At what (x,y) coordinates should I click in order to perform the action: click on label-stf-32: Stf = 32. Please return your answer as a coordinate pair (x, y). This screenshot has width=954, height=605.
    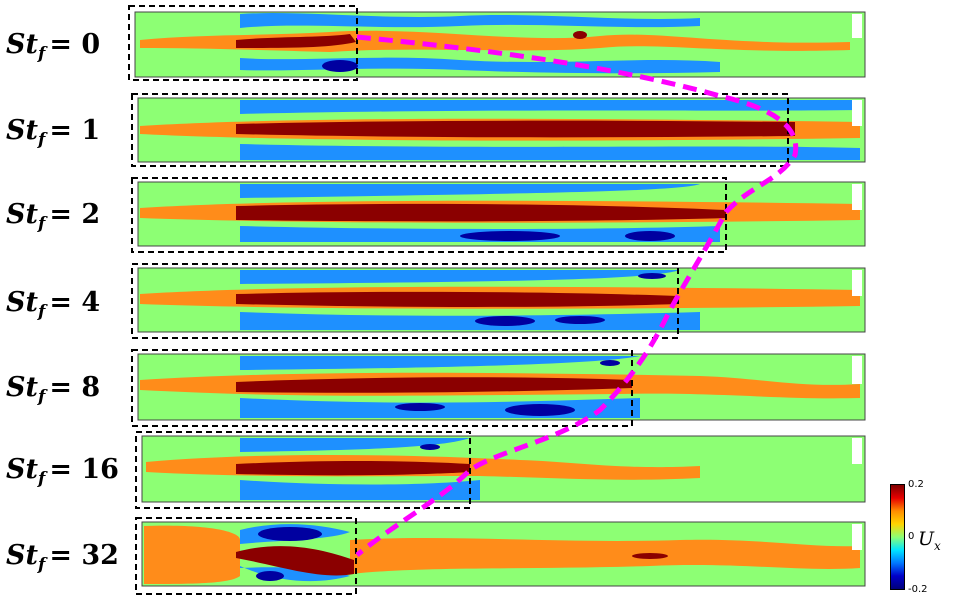
    Looking at the image, I should click on (62, 557).